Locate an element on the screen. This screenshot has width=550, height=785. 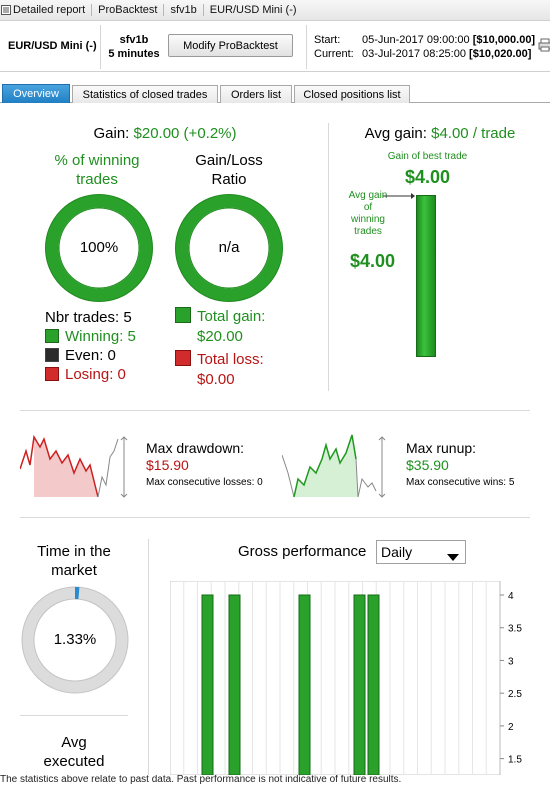
start-date: 05-Jun-2017 09:00:00 is located at coordinates (416, 40).